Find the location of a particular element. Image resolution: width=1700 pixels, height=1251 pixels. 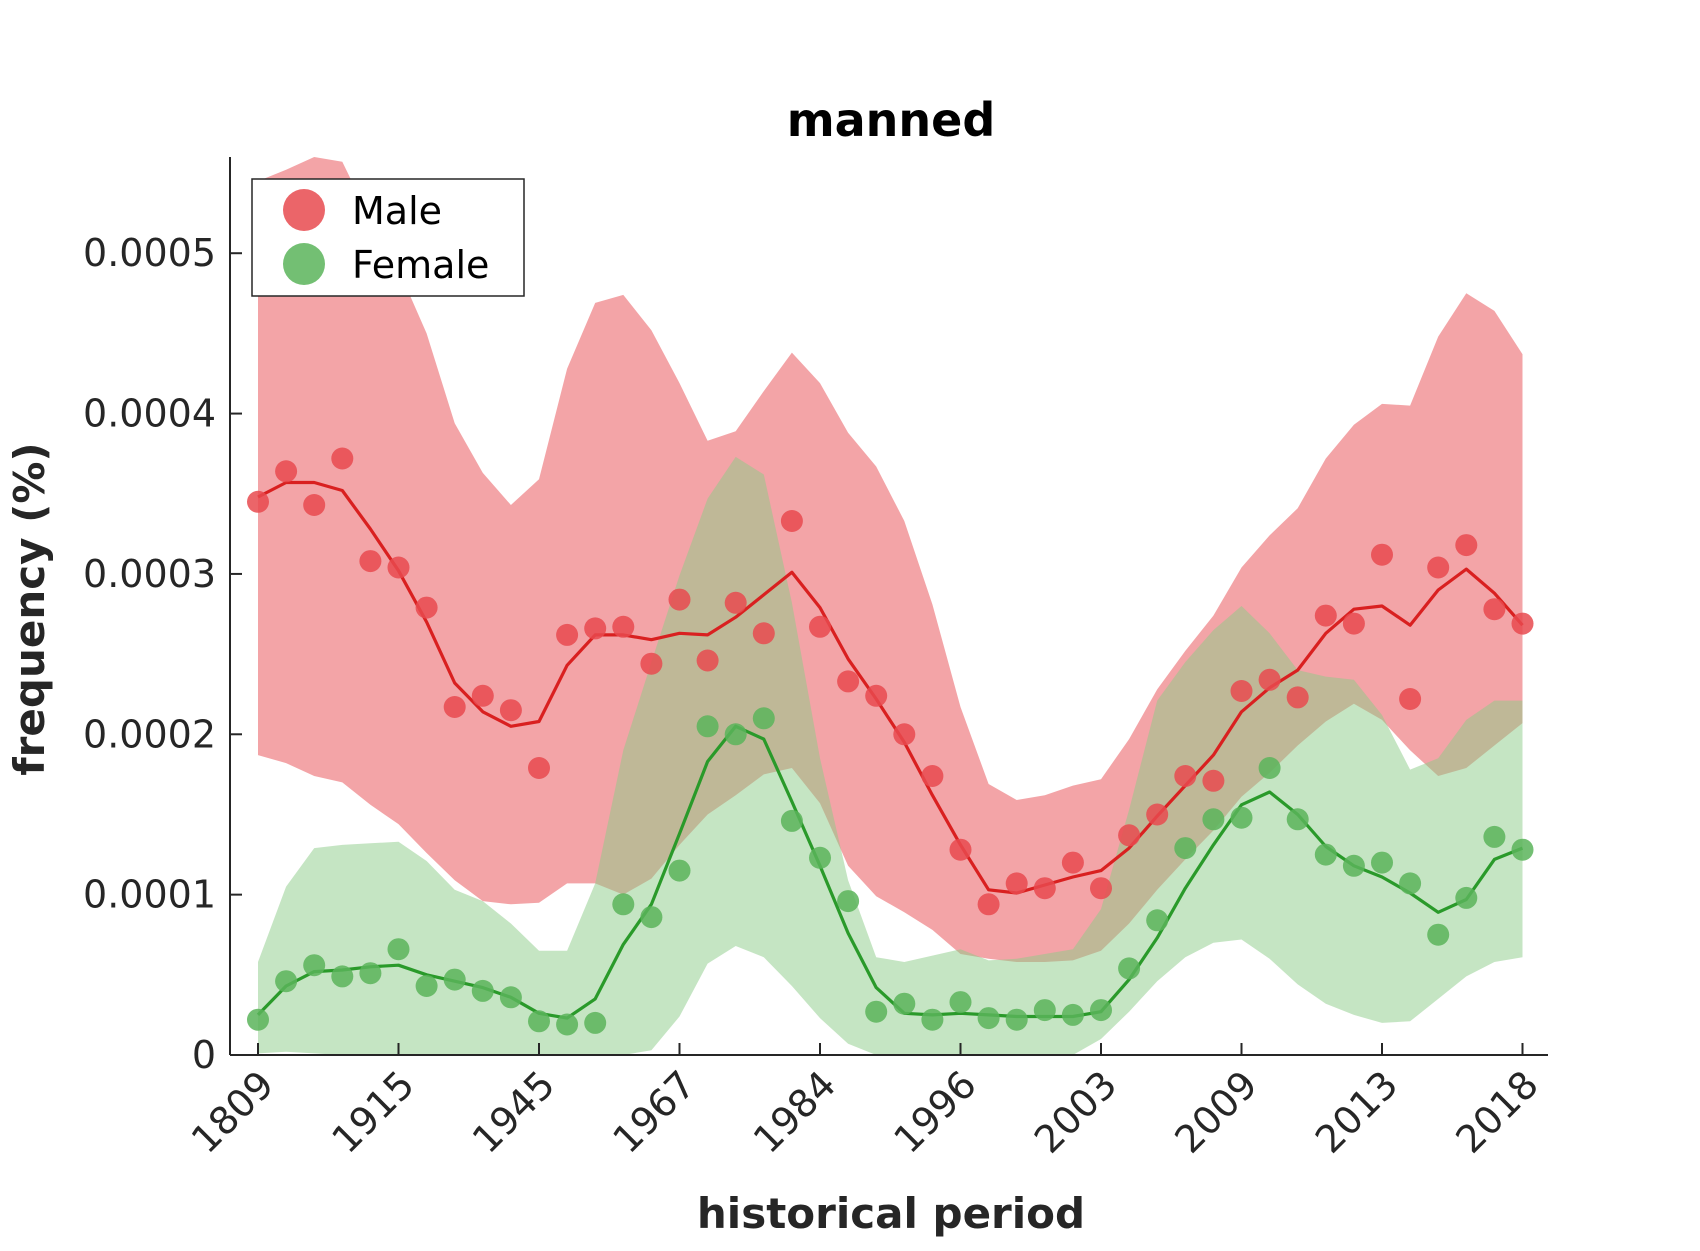

y-tick-label: 0.0004 is located at coordinates (149, 414).